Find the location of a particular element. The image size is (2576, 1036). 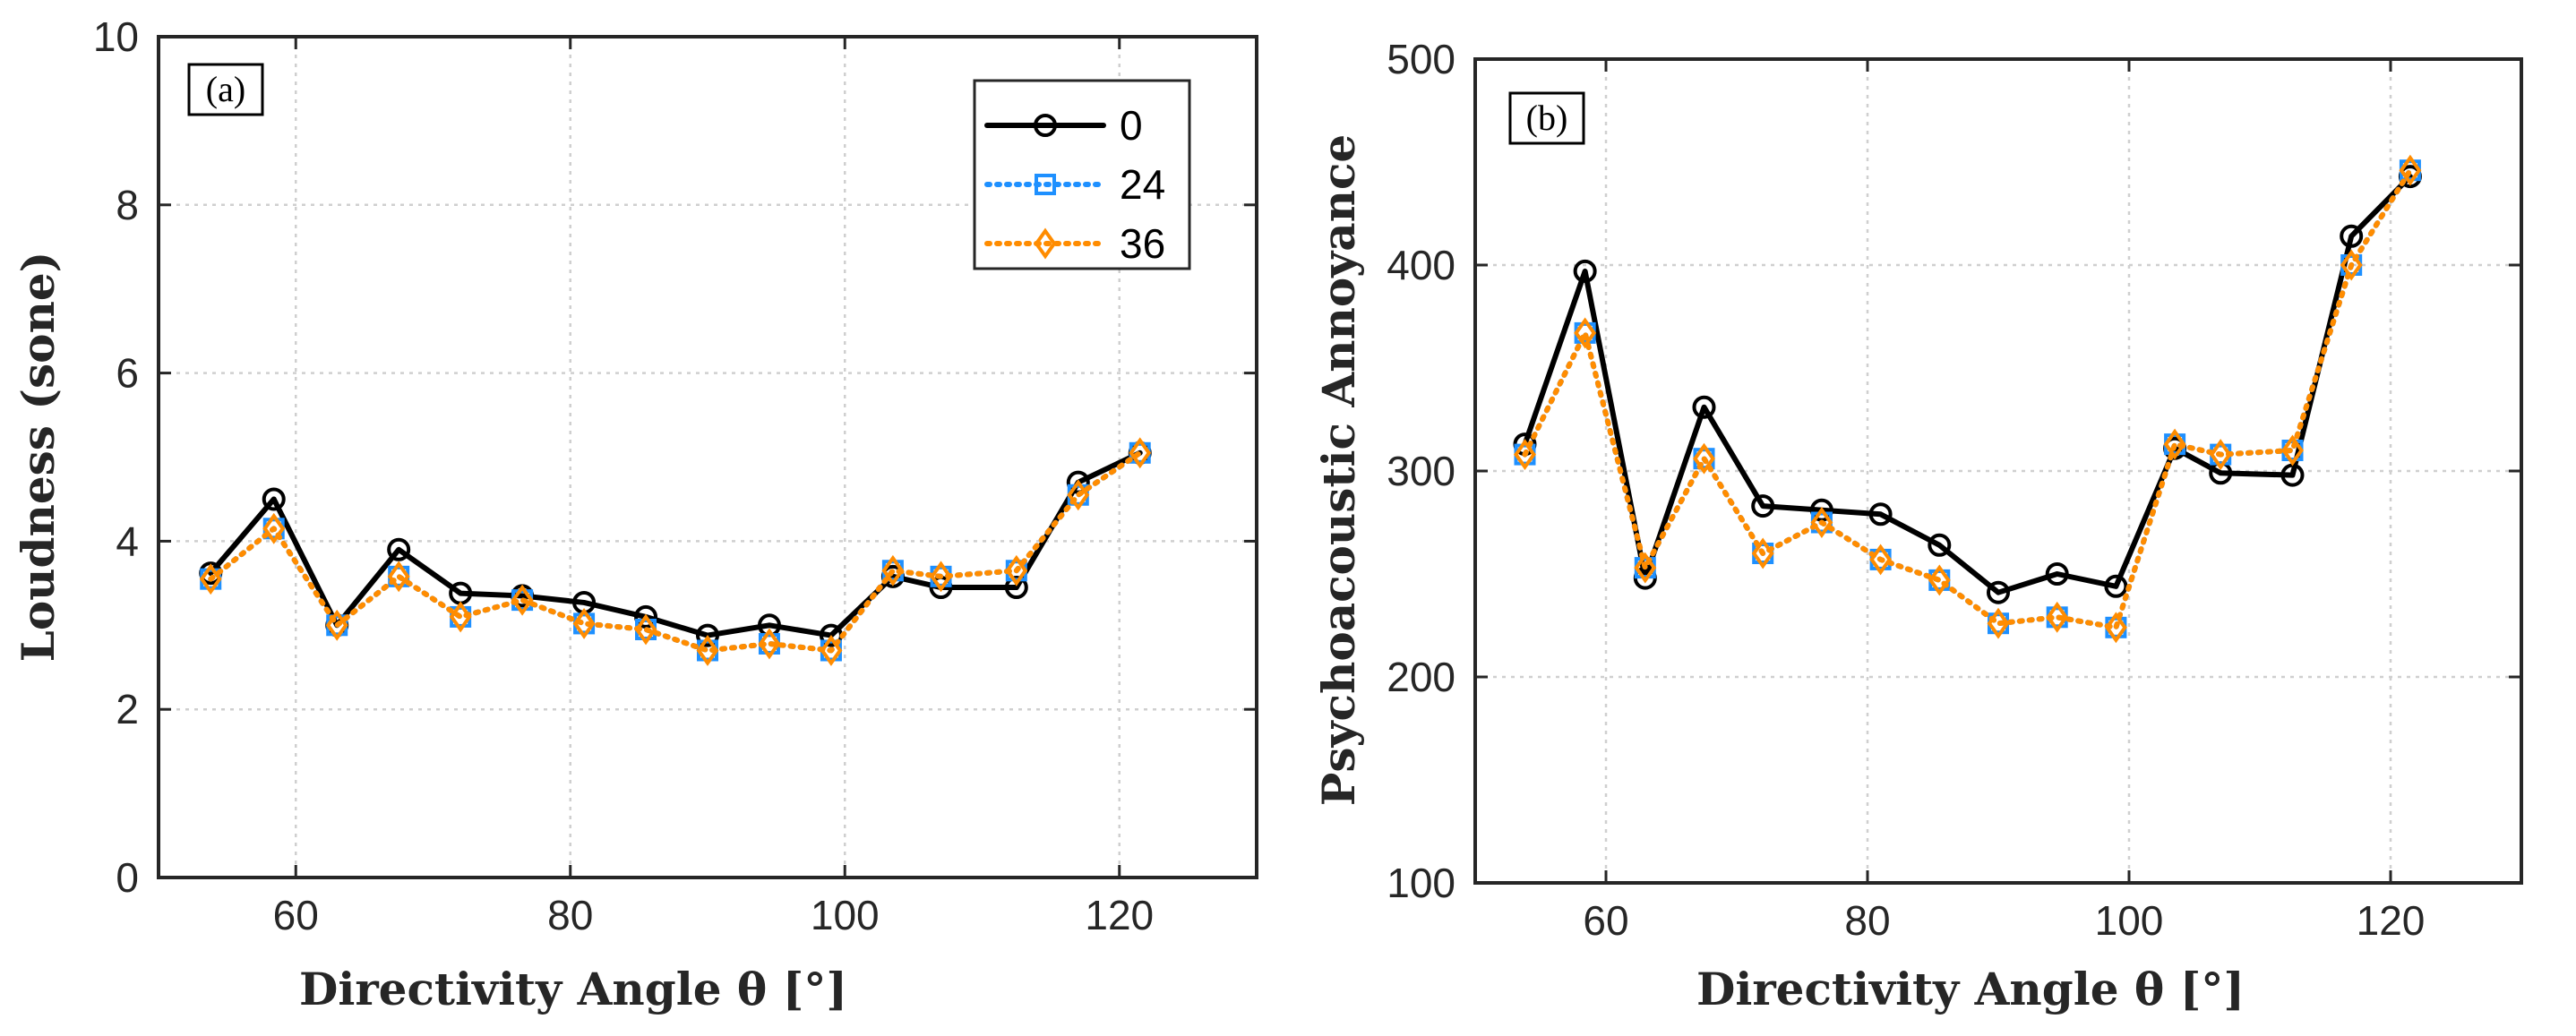

y-tick-label-a: 2 is located at coordinates (127, 709).